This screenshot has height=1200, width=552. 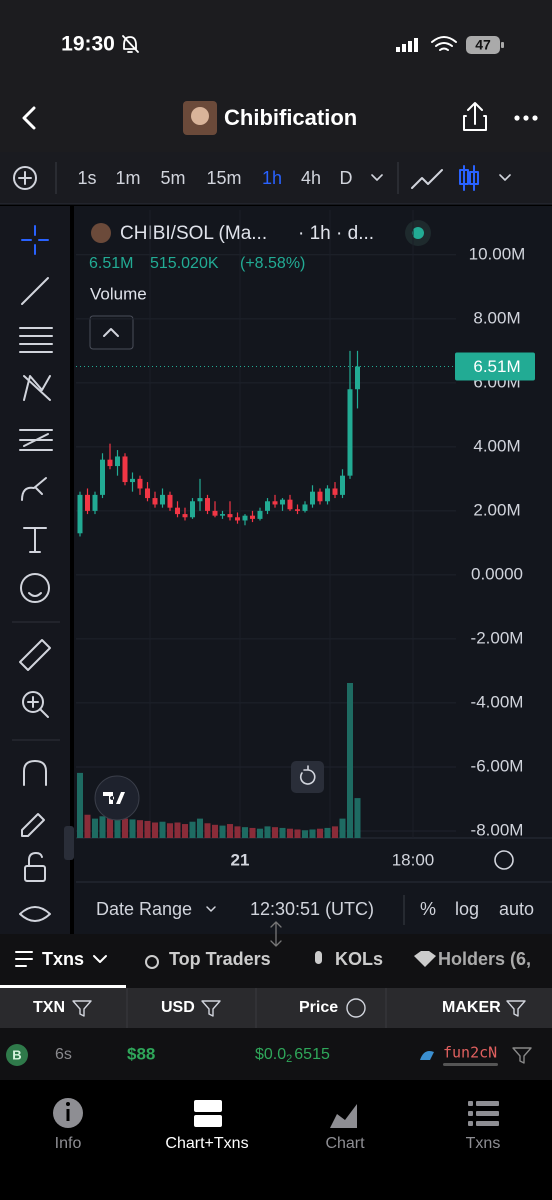 What do you see at coordinates (33, 702) in the screenshot?
I see `zoom-tool` at bounding box center [33, 702].